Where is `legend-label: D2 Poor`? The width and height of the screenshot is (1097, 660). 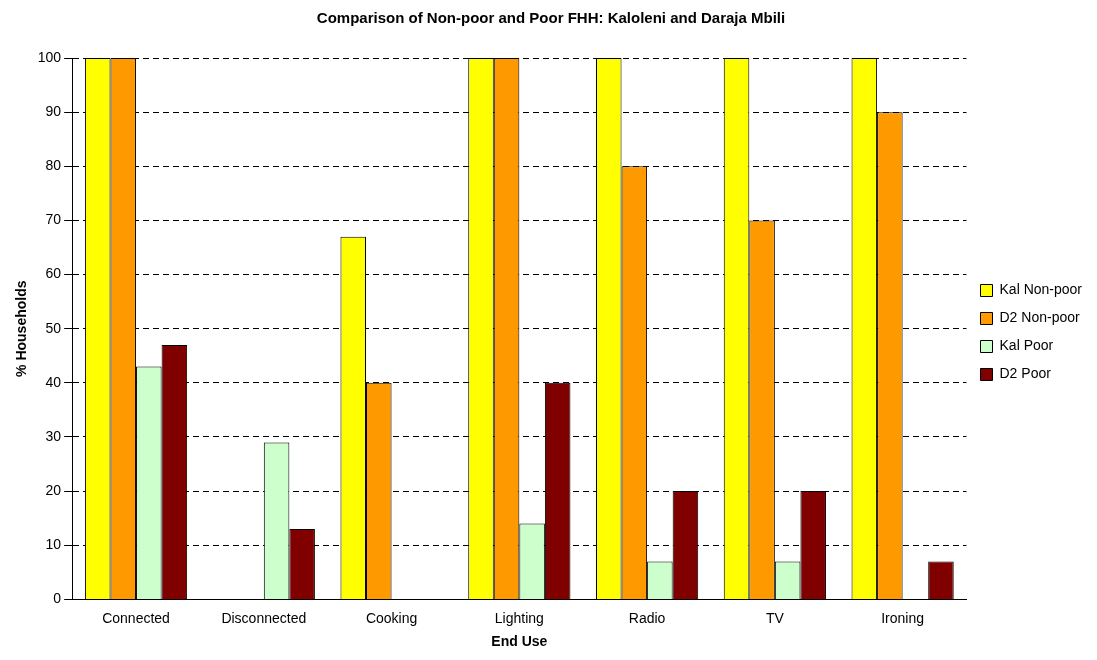
legend-label: D2 Poor is located at coordinates (1025, 373).